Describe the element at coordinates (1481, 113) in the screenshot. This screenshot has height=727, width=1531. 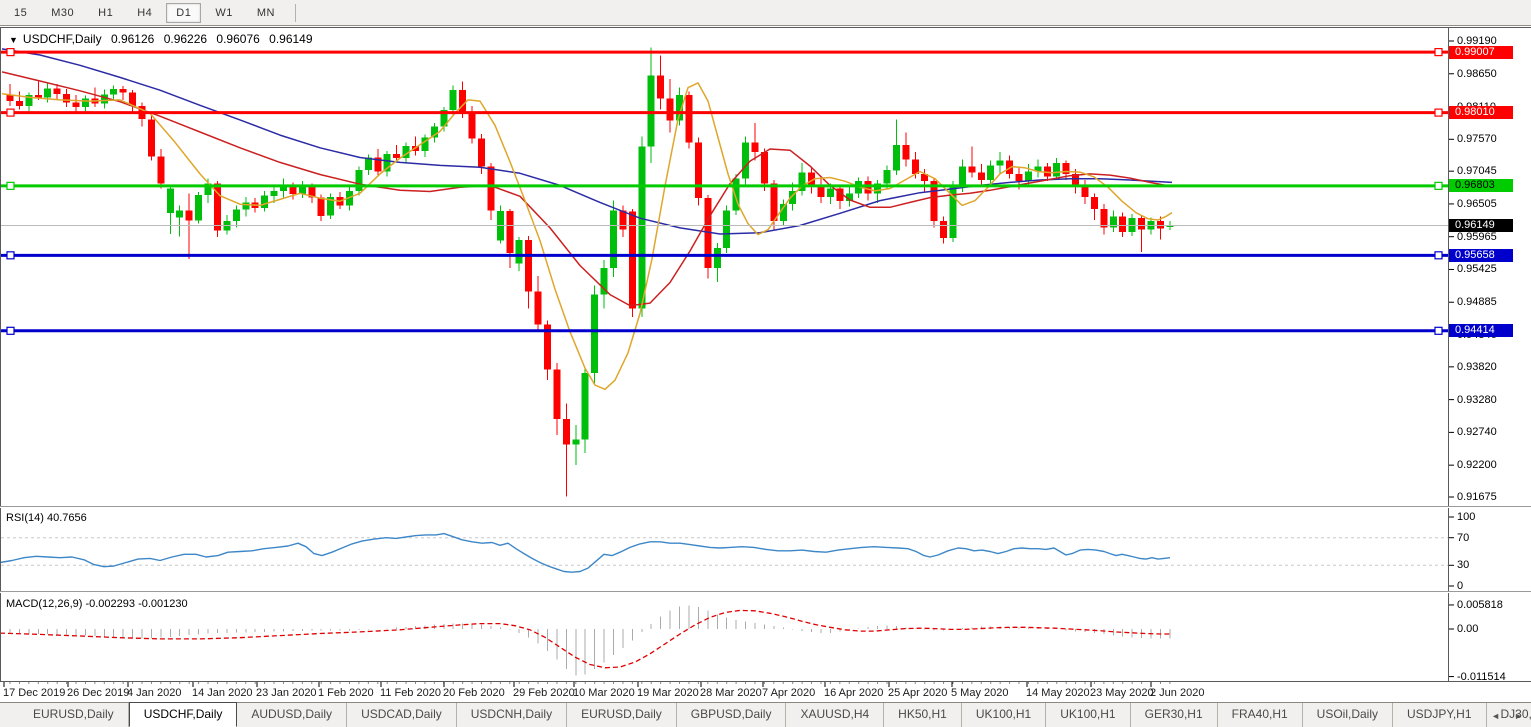
I see `price-badge-resistance-2: 0.98010` at that location.